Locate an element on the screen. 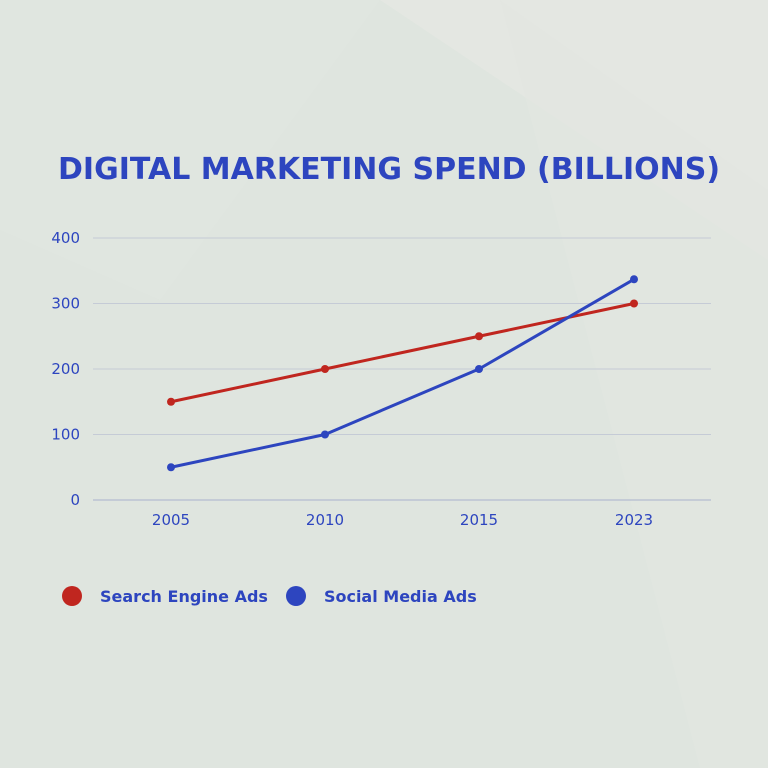 This screenshot has width=768, height=768. x-axis-ticks: 2005 2010 2015 2023 is located at coordinates (402, 520).